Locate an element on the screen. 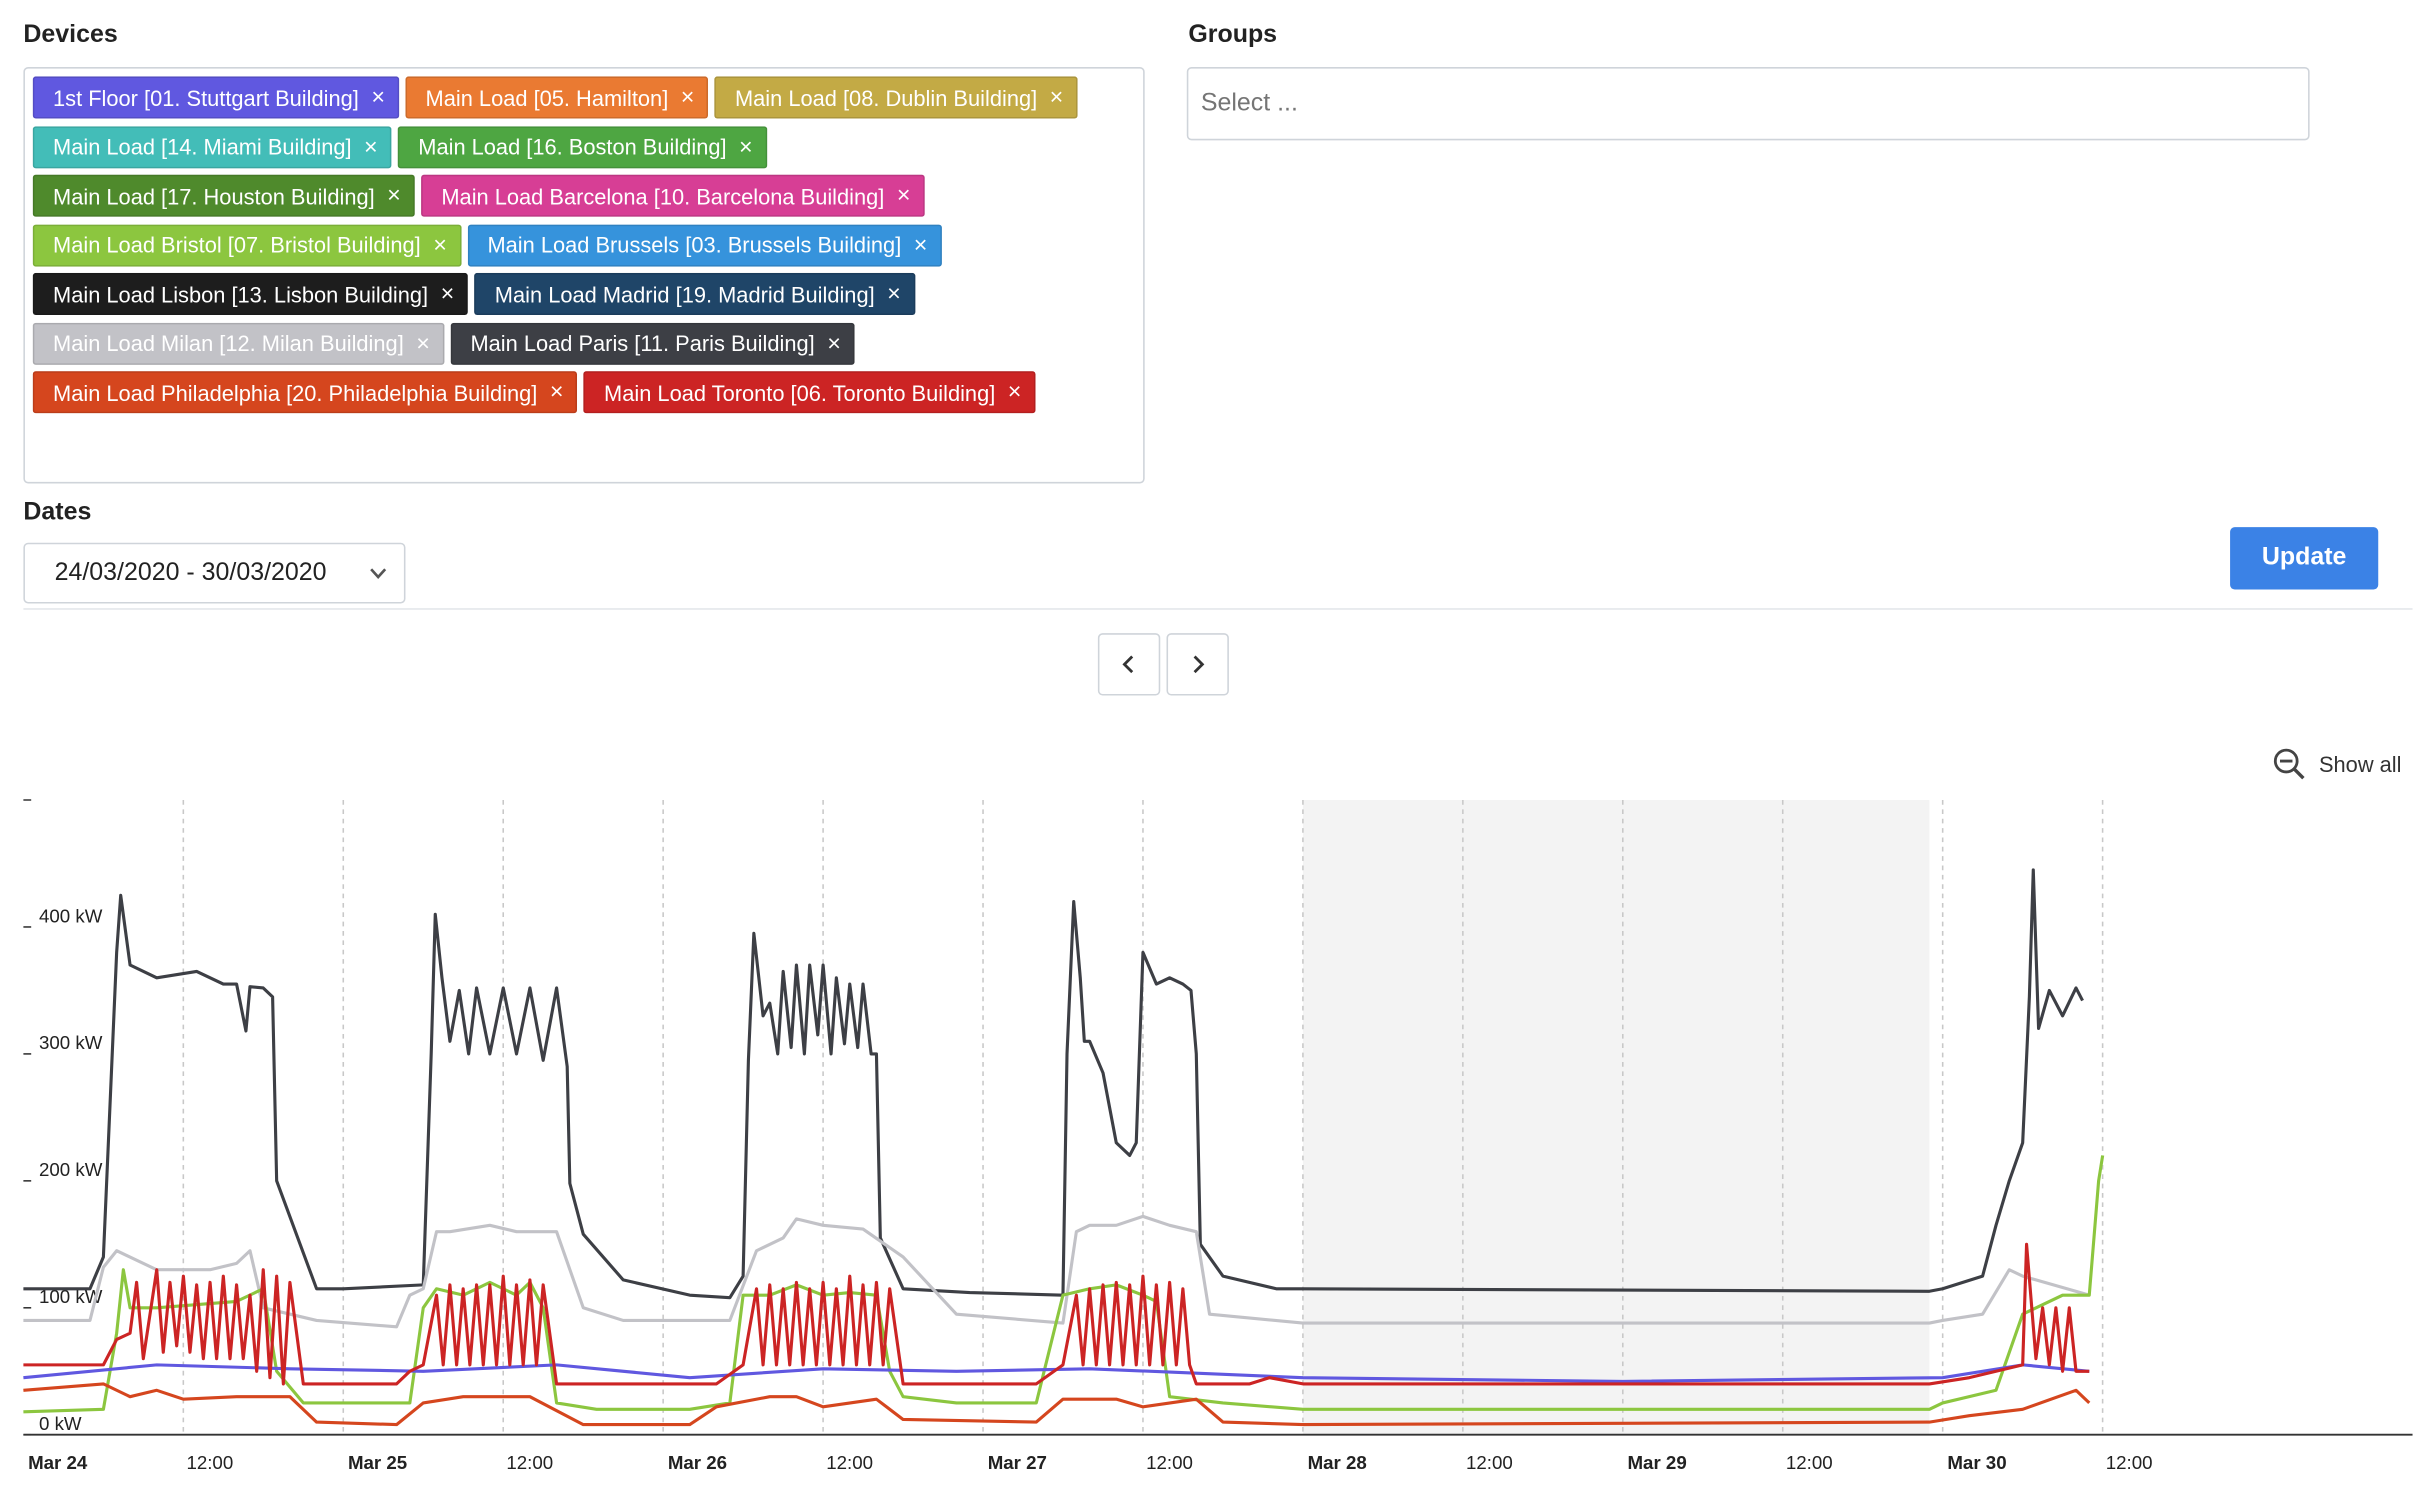 Image resolution: width=2414 pixels, height=1497 pixels. chevron-right-icon is located at coordinates (1199, 664).